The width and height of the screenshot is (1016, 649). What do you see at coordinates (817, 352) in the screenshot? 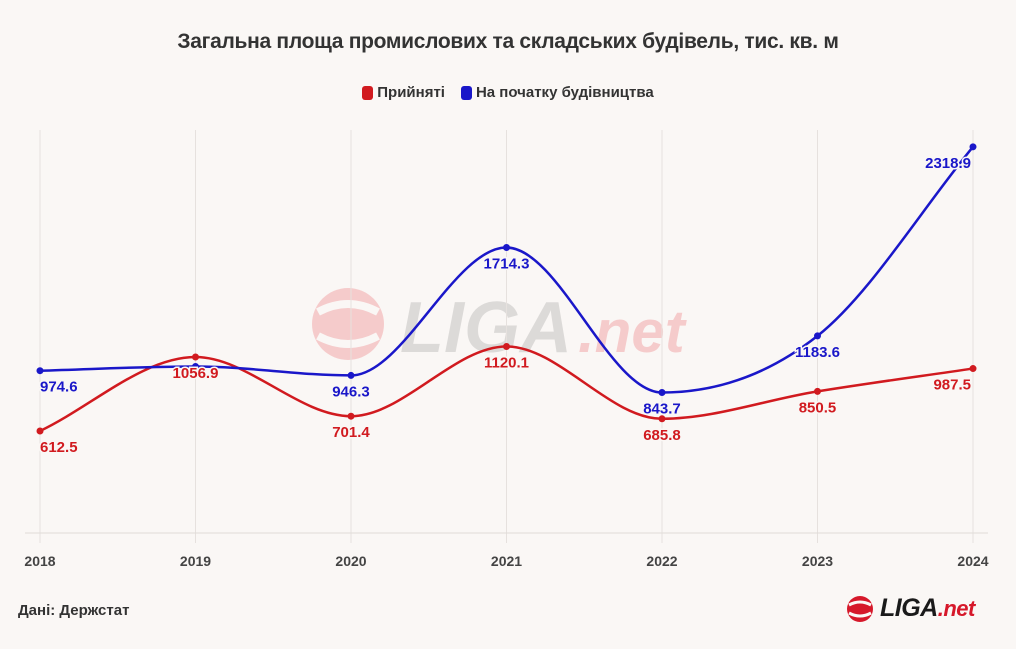
I see `data-label: 1183.6` at bounding box center [817, 352].